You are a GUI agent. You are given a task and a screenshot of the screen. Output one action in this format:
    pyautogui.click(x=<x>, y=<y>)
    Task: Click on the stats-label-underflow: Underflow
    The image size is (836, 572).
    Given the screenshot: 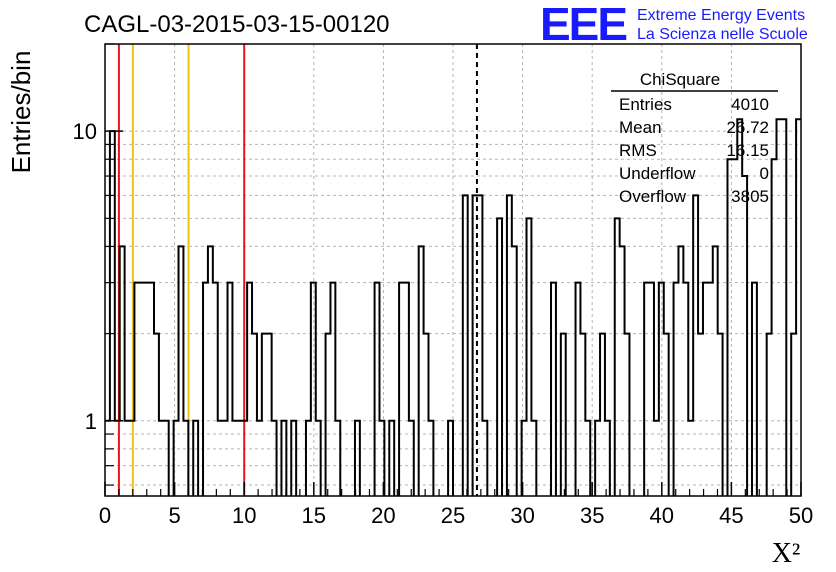 What is the action you would take?
    pyautogui.click(x=657, y=173)
    